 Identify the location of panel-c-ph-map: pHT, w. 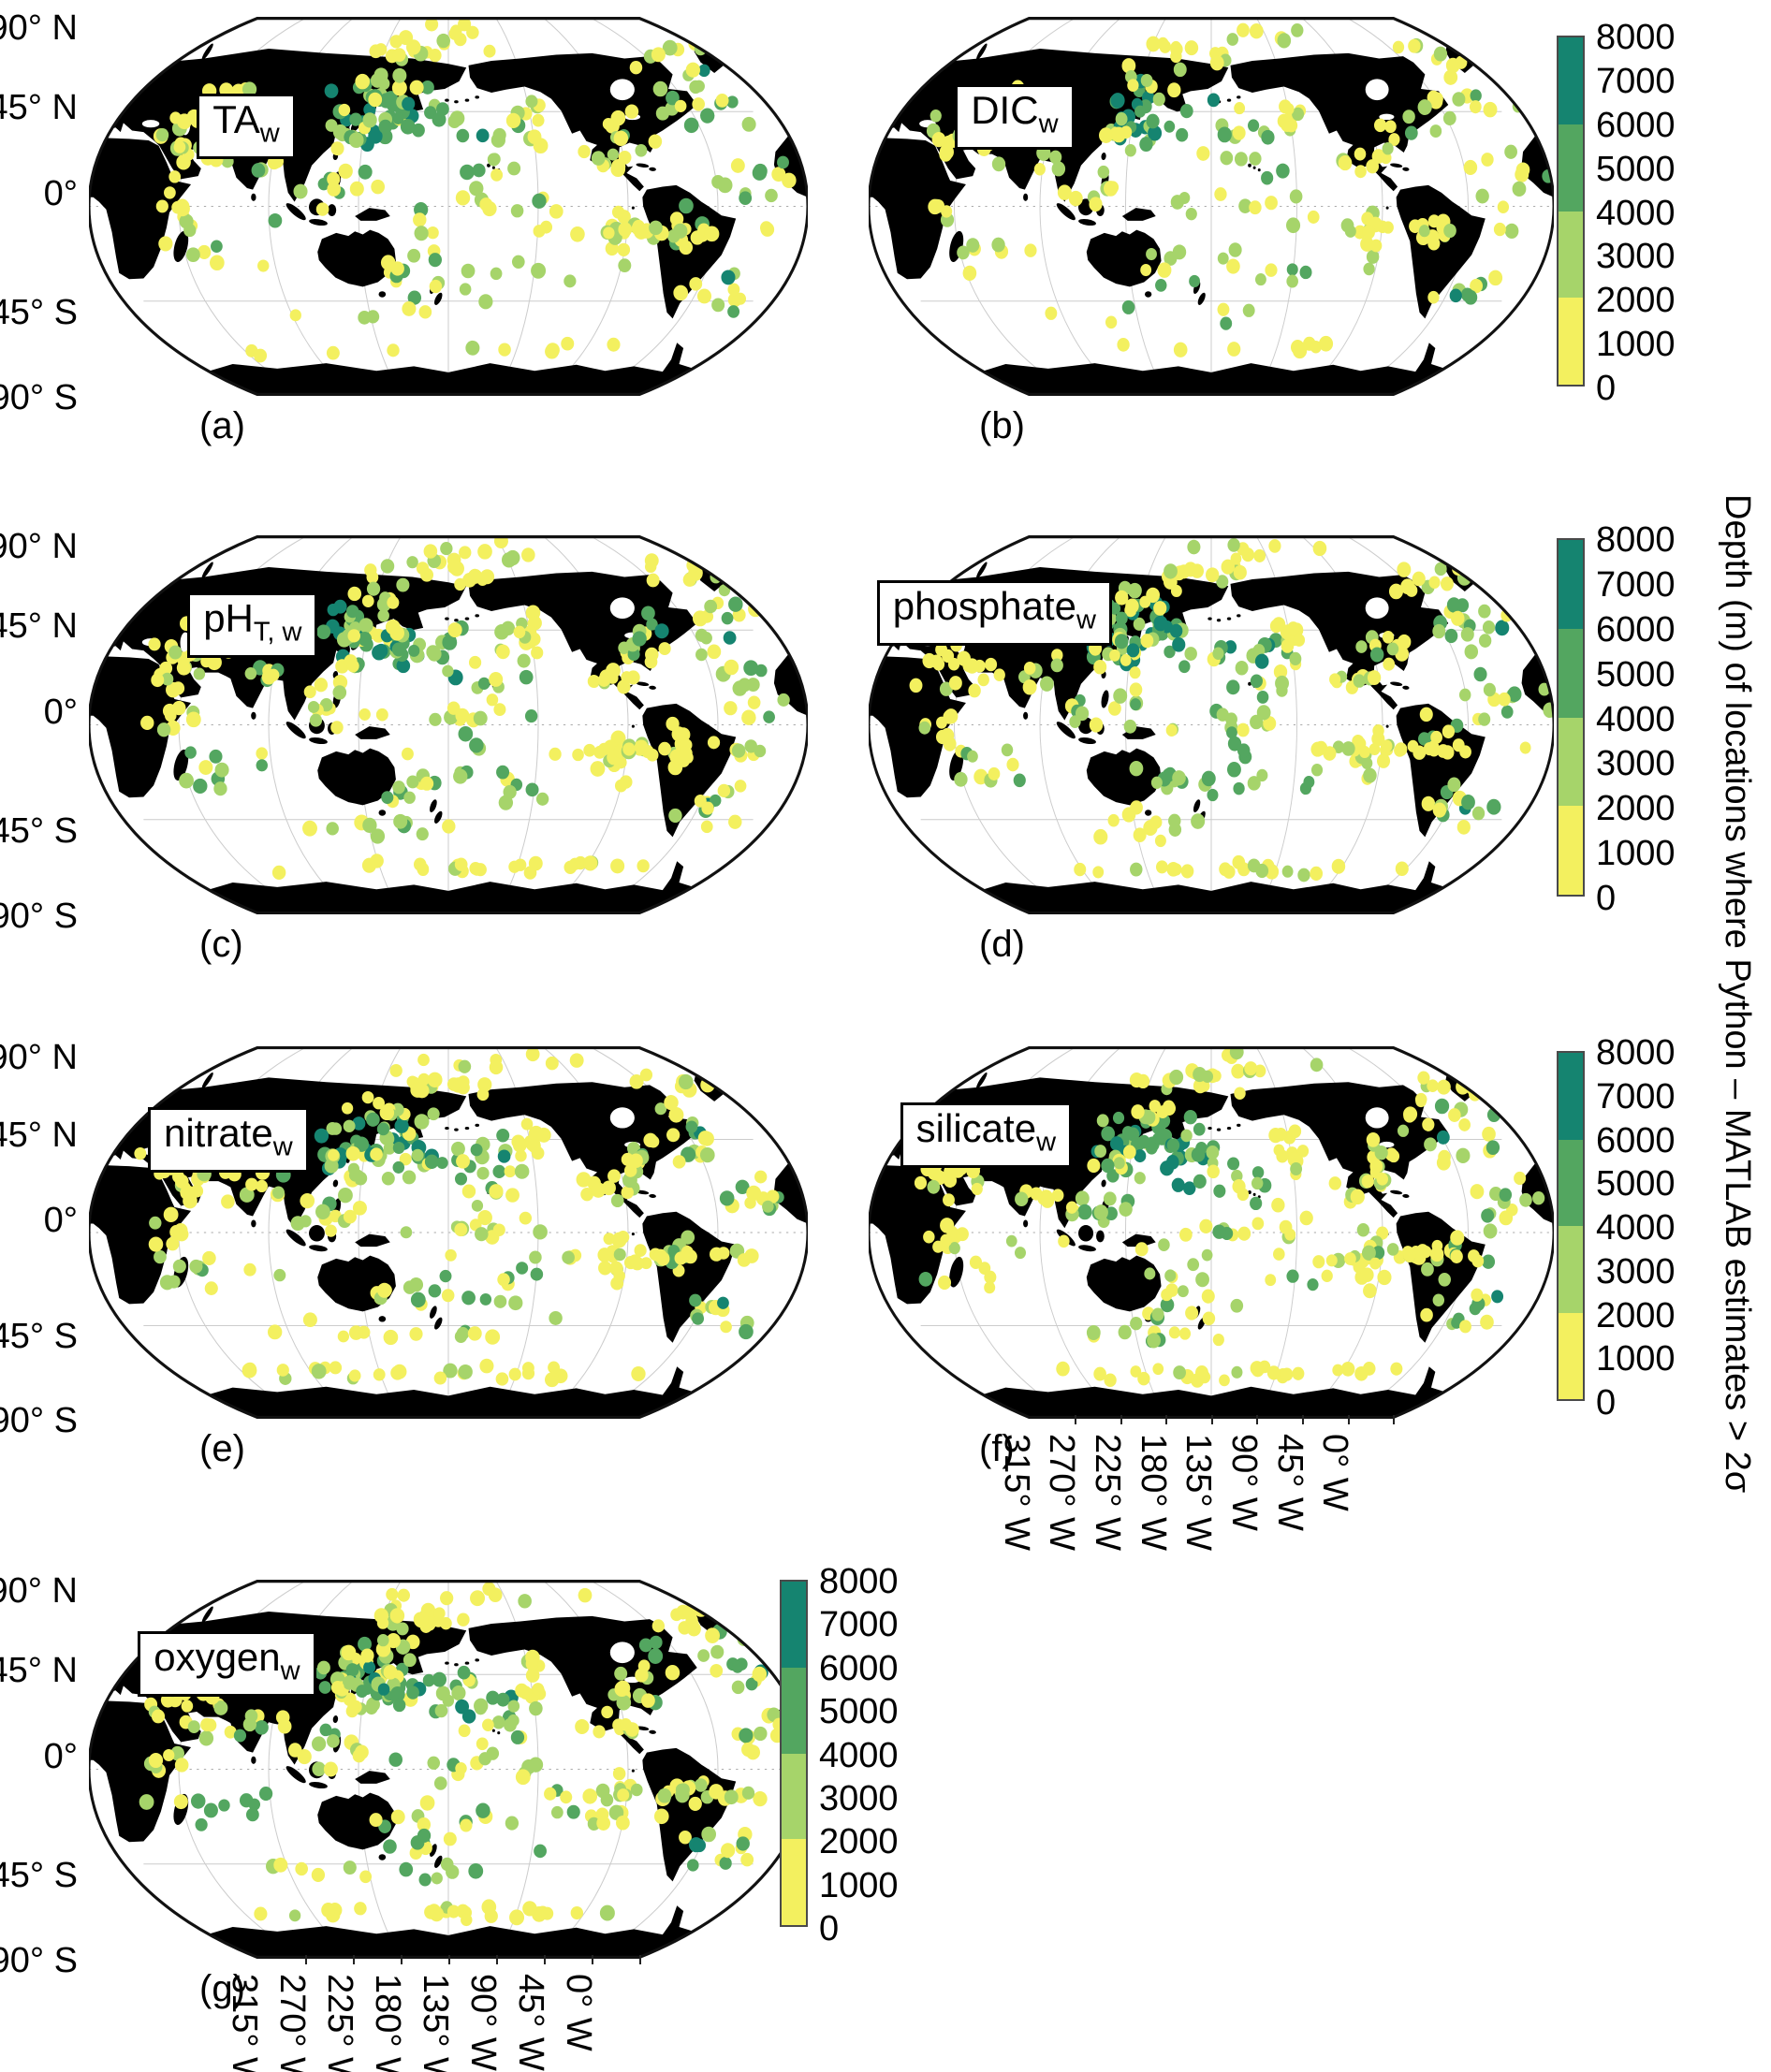
(448, 724).